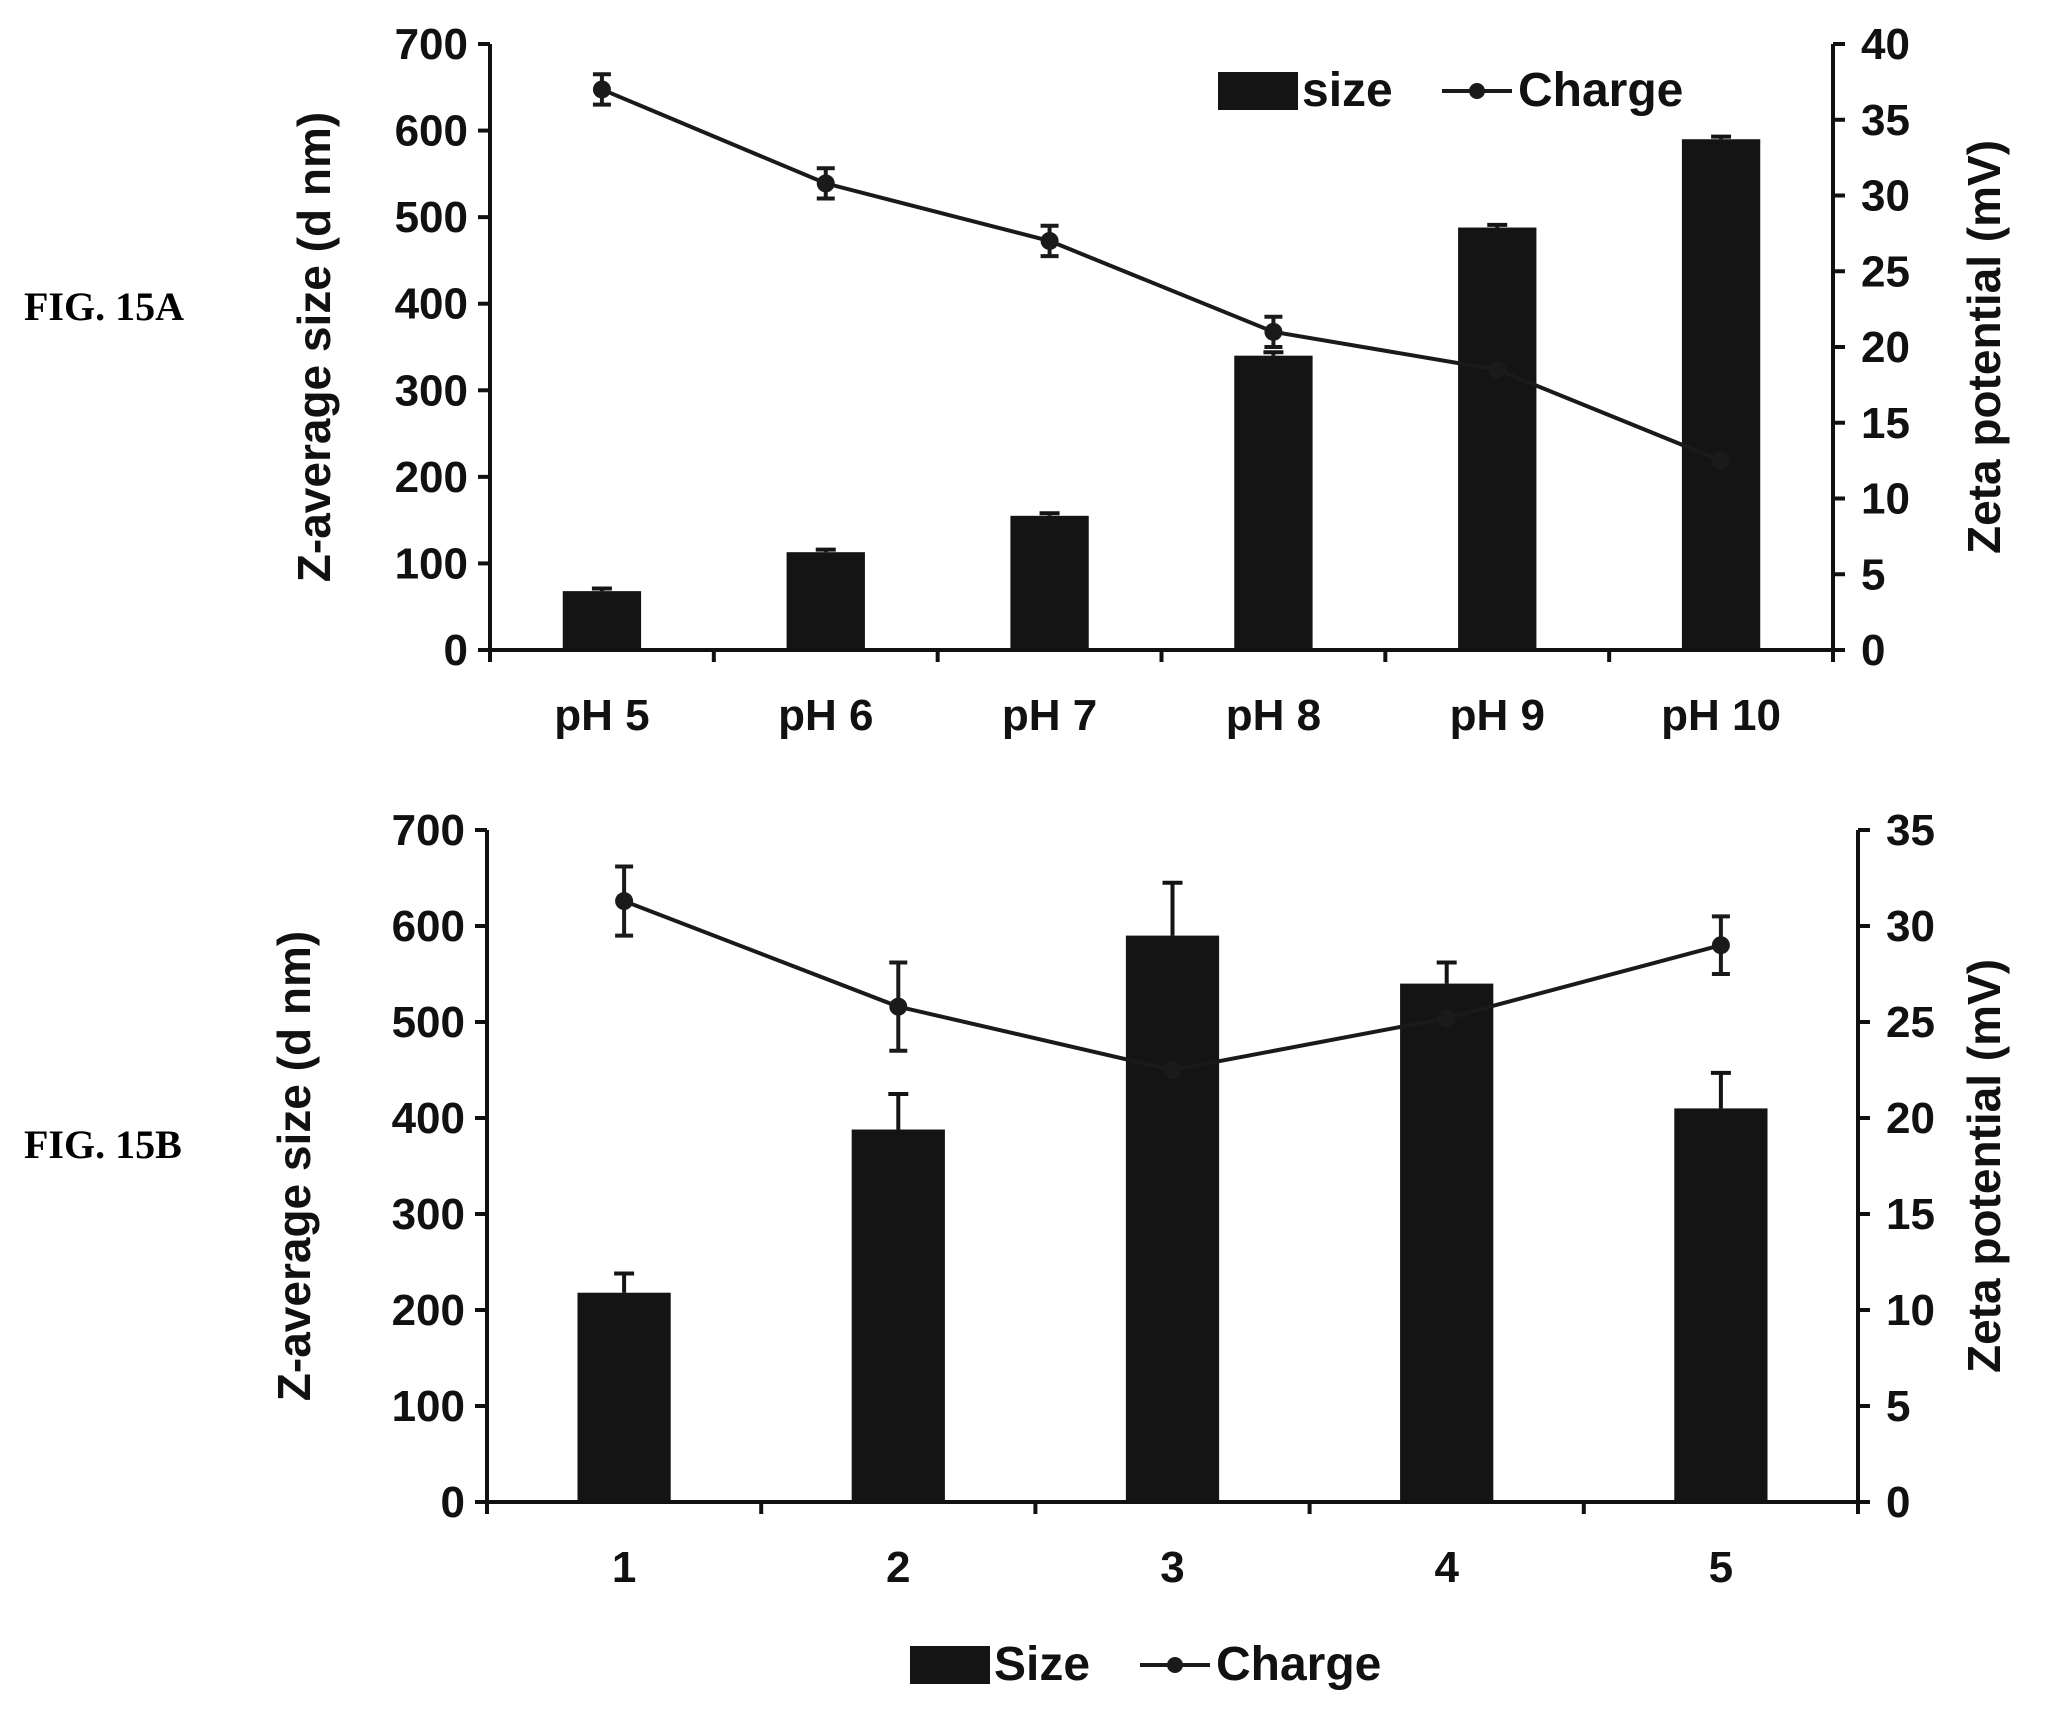 This screenshot has width=2047, height=1719. I want to click on legend-size-label: size, so click(1347, 90).